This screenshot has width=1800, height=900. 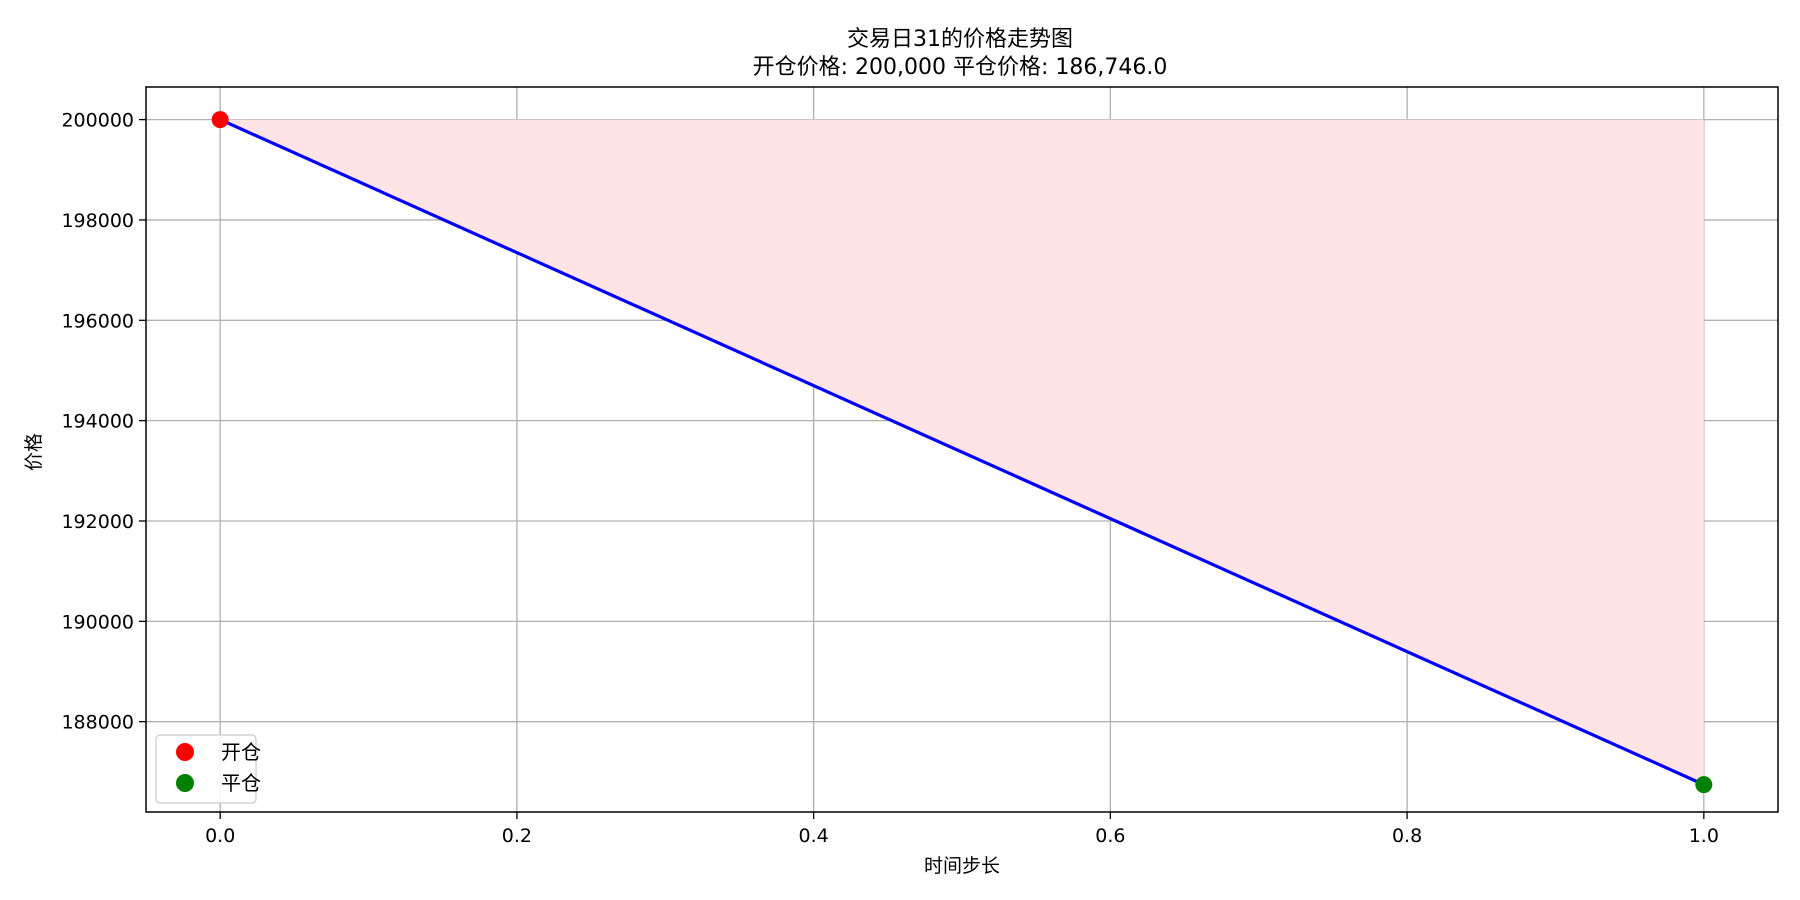 What do you see at coordinates (34, 452) in the screenshot?
I see `y-axis-label: 价格` at bounding box center [34, 452].